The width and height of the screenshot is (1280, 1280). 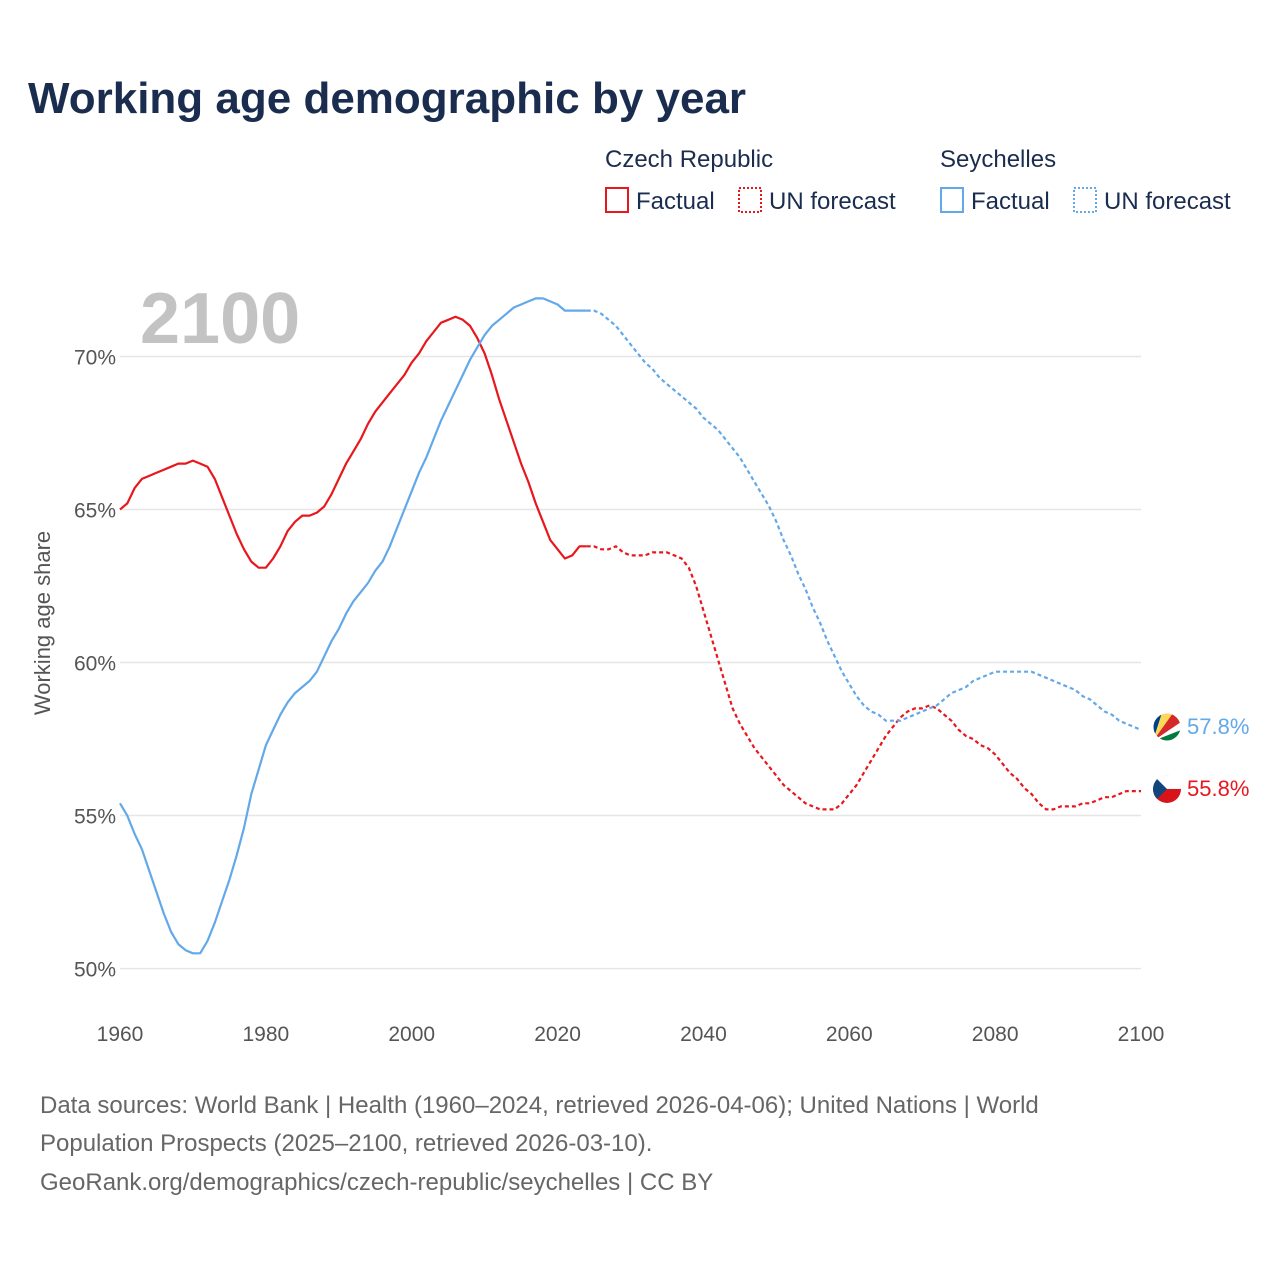 What do you see at coordinates (353, 442) in the screenshot?
I see `czech-republic-factual-line` at bounding box center [353, 442].